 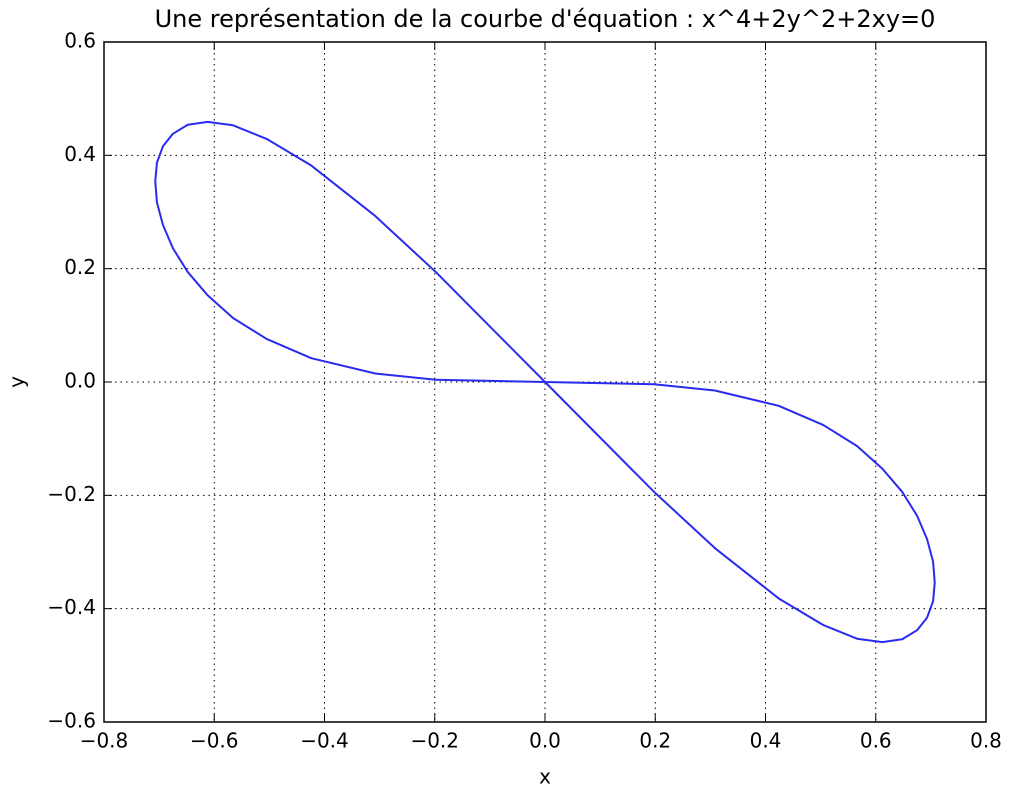 I want to click on y-tick-label: −0.2, so click(x=71, y=494).